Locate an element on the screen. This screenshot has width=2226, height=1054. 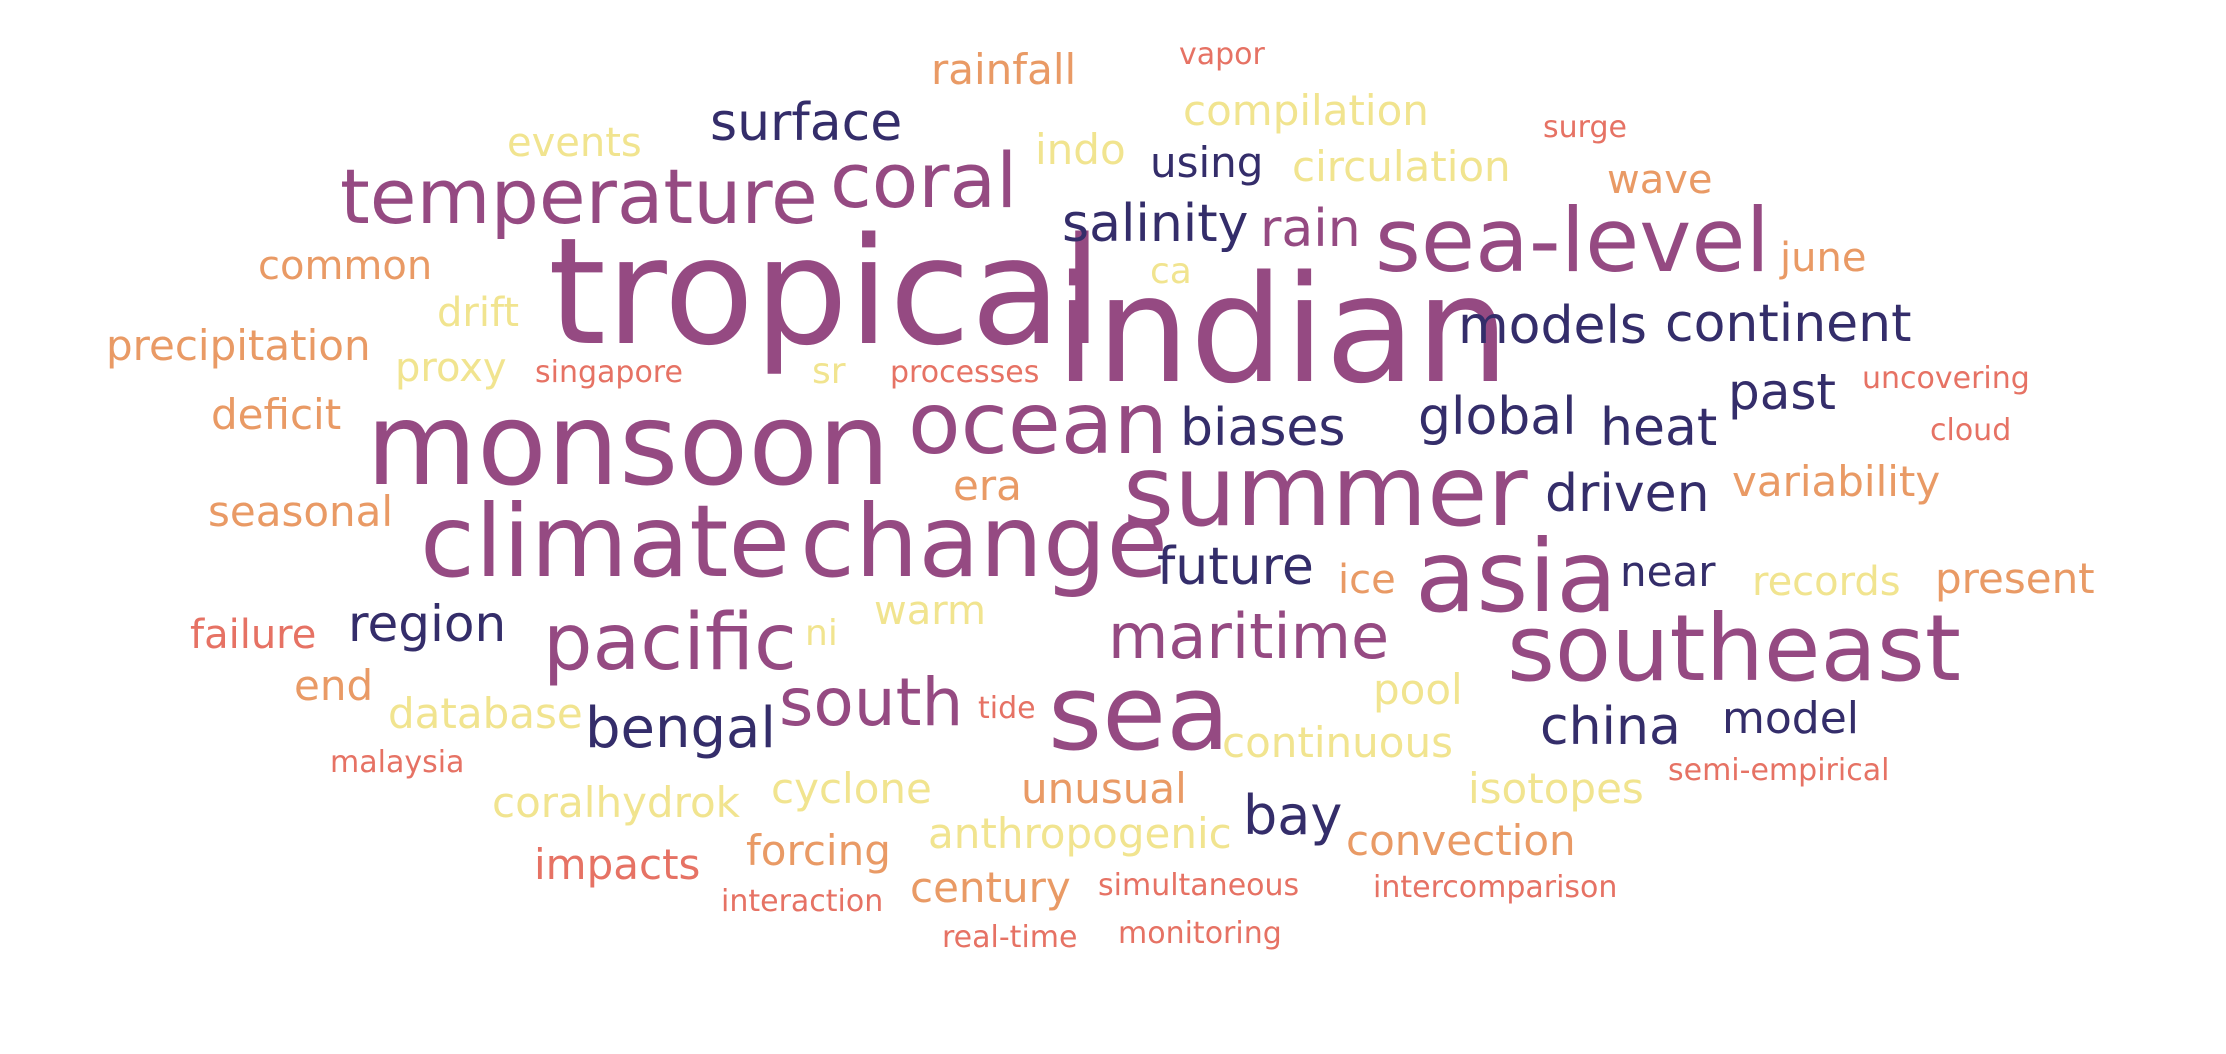
word-climate: climate is located at coordinates (605, 541).